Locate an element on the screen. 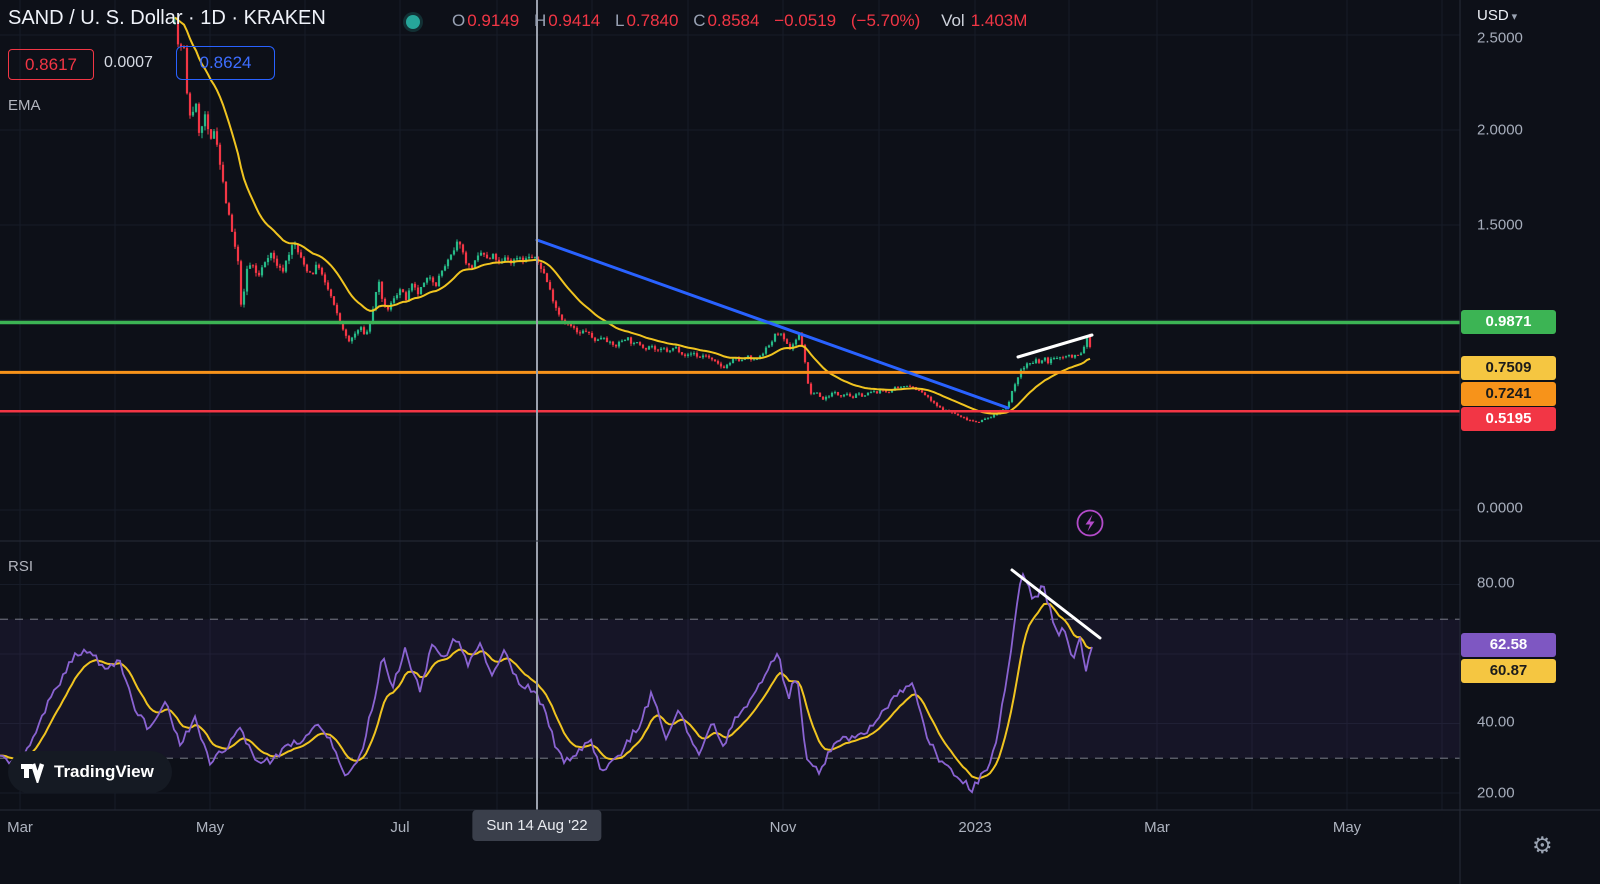 The image size is (1600, 884). flash-alert-icon is located at coordinates (1090, 523).